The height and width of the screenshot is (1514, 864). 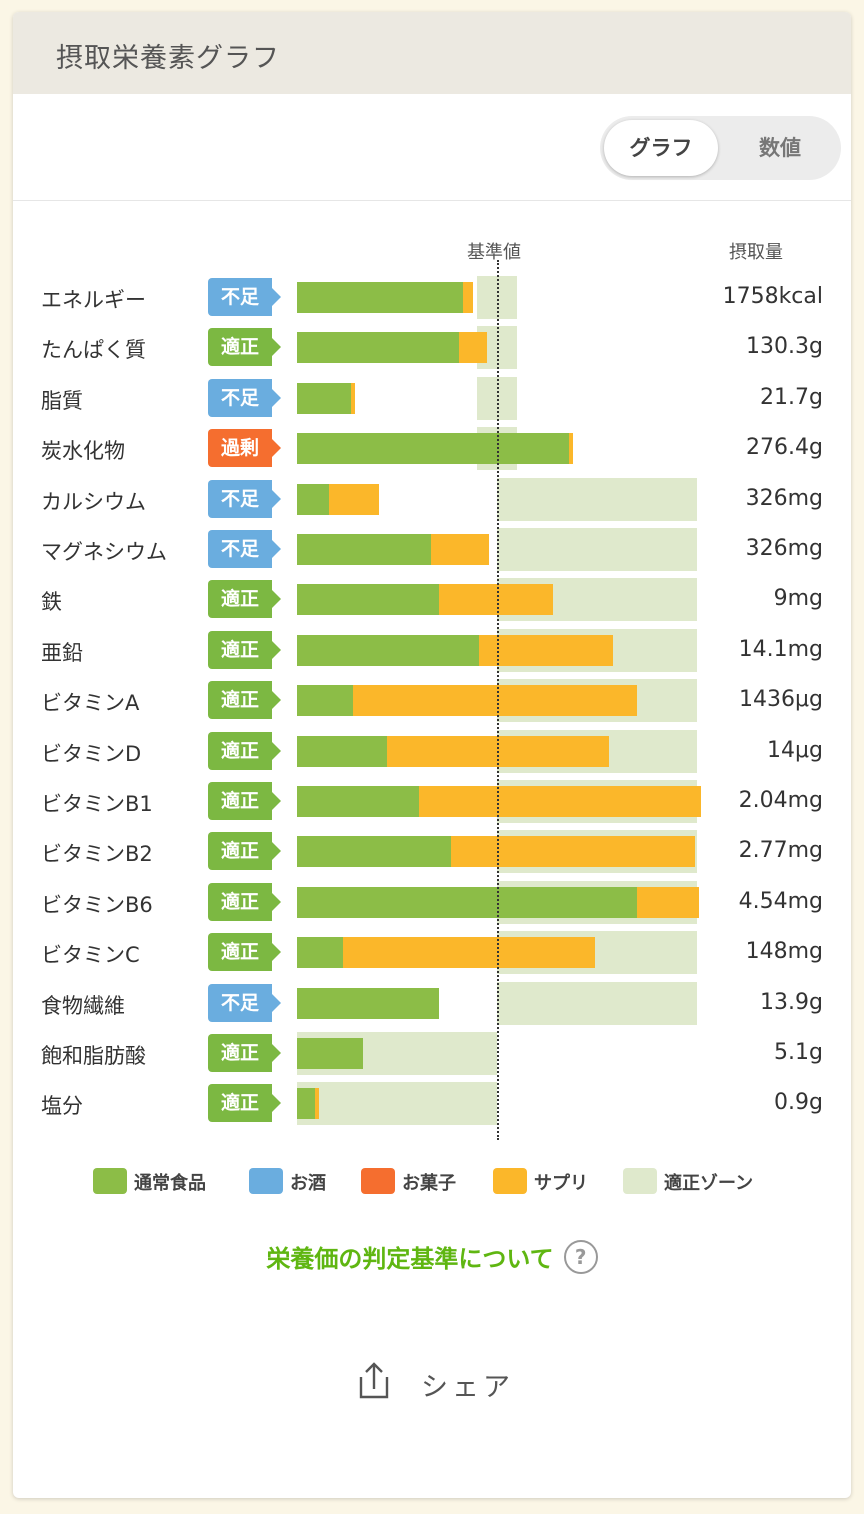 I want to click on nutrient-row: カルシウム 不足 326mg, so click(x=432, y=499).